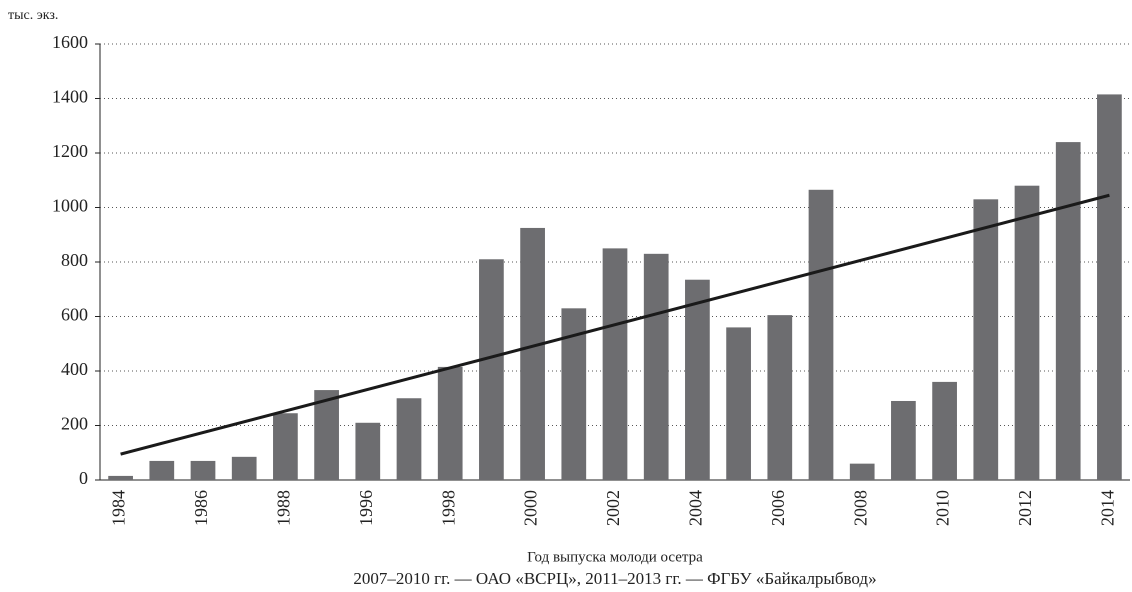 Image resolution: width=1132 pixels, height=592 pixels. What do you see at coordinates (74, 260) in the screenshot?
I see `y-tick-label: 800` at bounding box center [74, 260].